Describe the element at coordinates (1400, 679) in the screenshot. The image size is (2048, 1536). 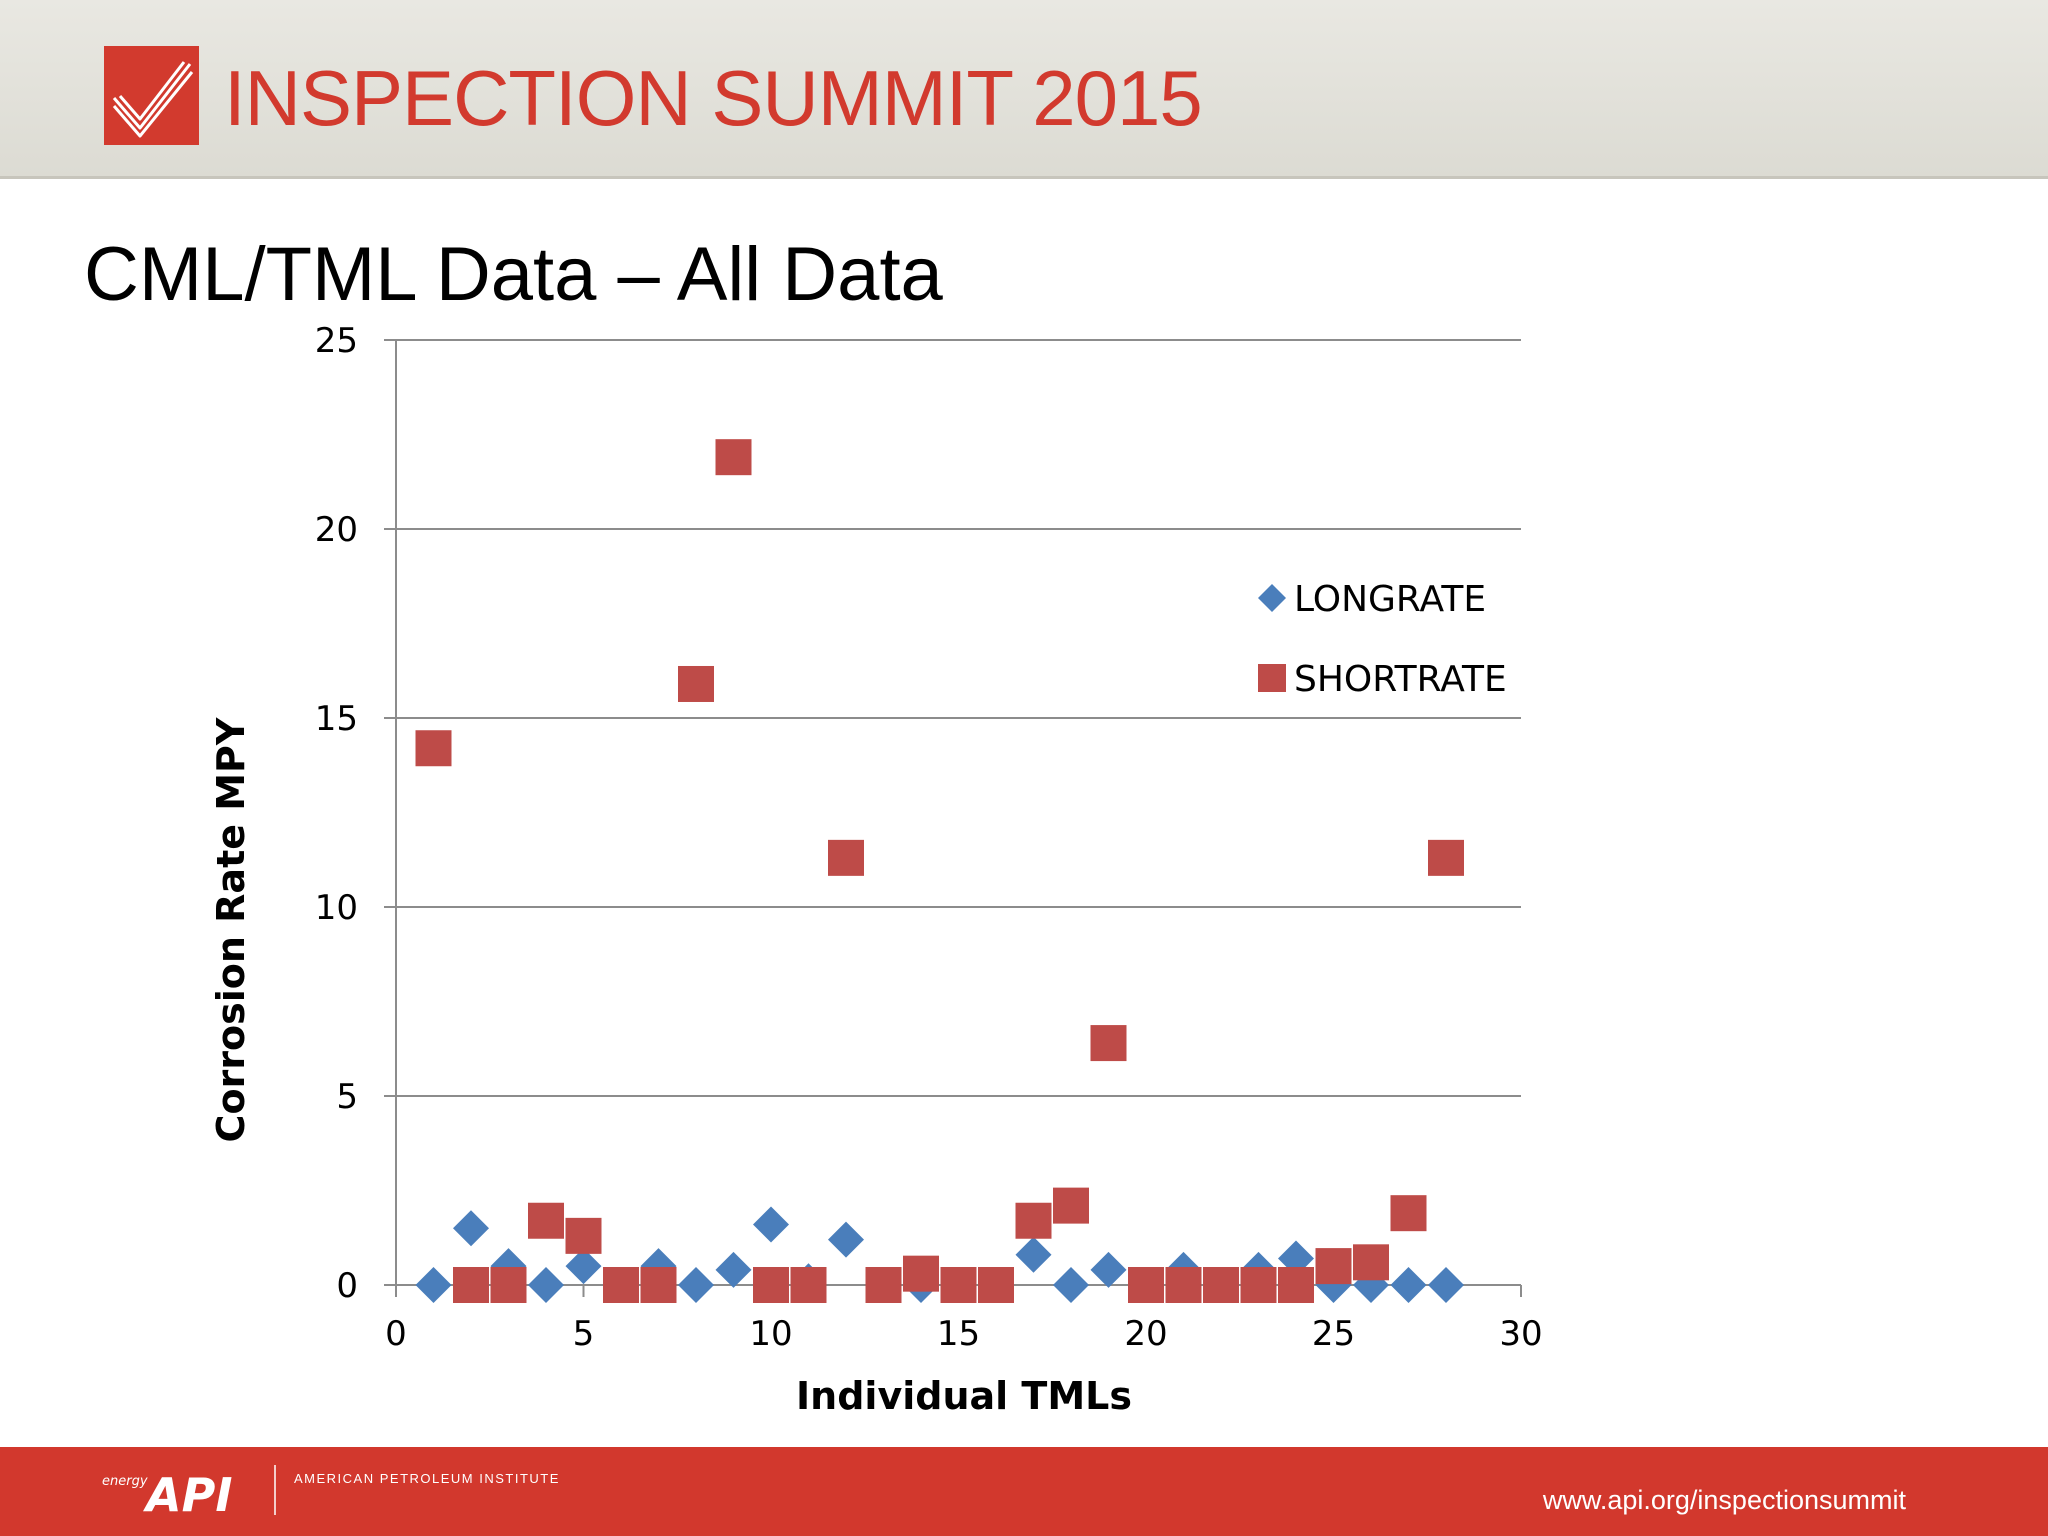
I see `legend-label-shortrate: SHORTRATE` at that location.